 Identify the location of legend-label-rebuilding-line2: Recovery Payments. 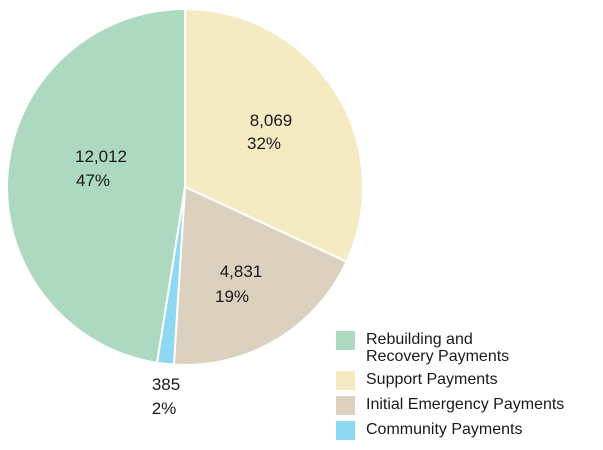
(438, 356).